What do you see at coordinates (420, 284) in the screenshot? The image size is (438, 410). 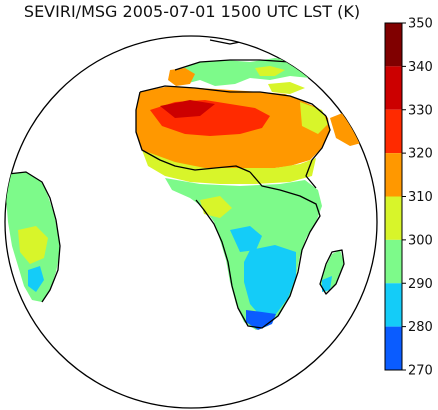 I see `colorbar-tick-label: 290` at bounding box center [420, 284].